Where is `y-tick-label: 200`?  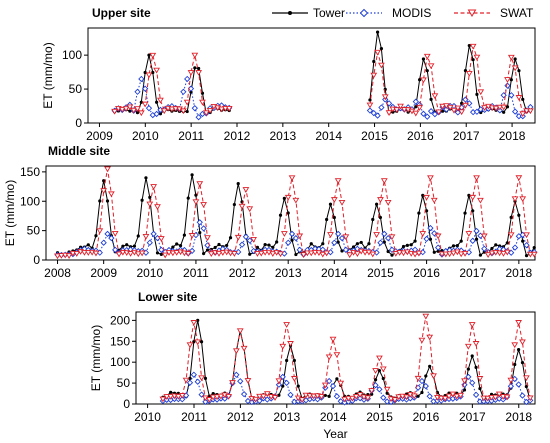
y-tick-label: 200 is located at coordinates (120, 320).